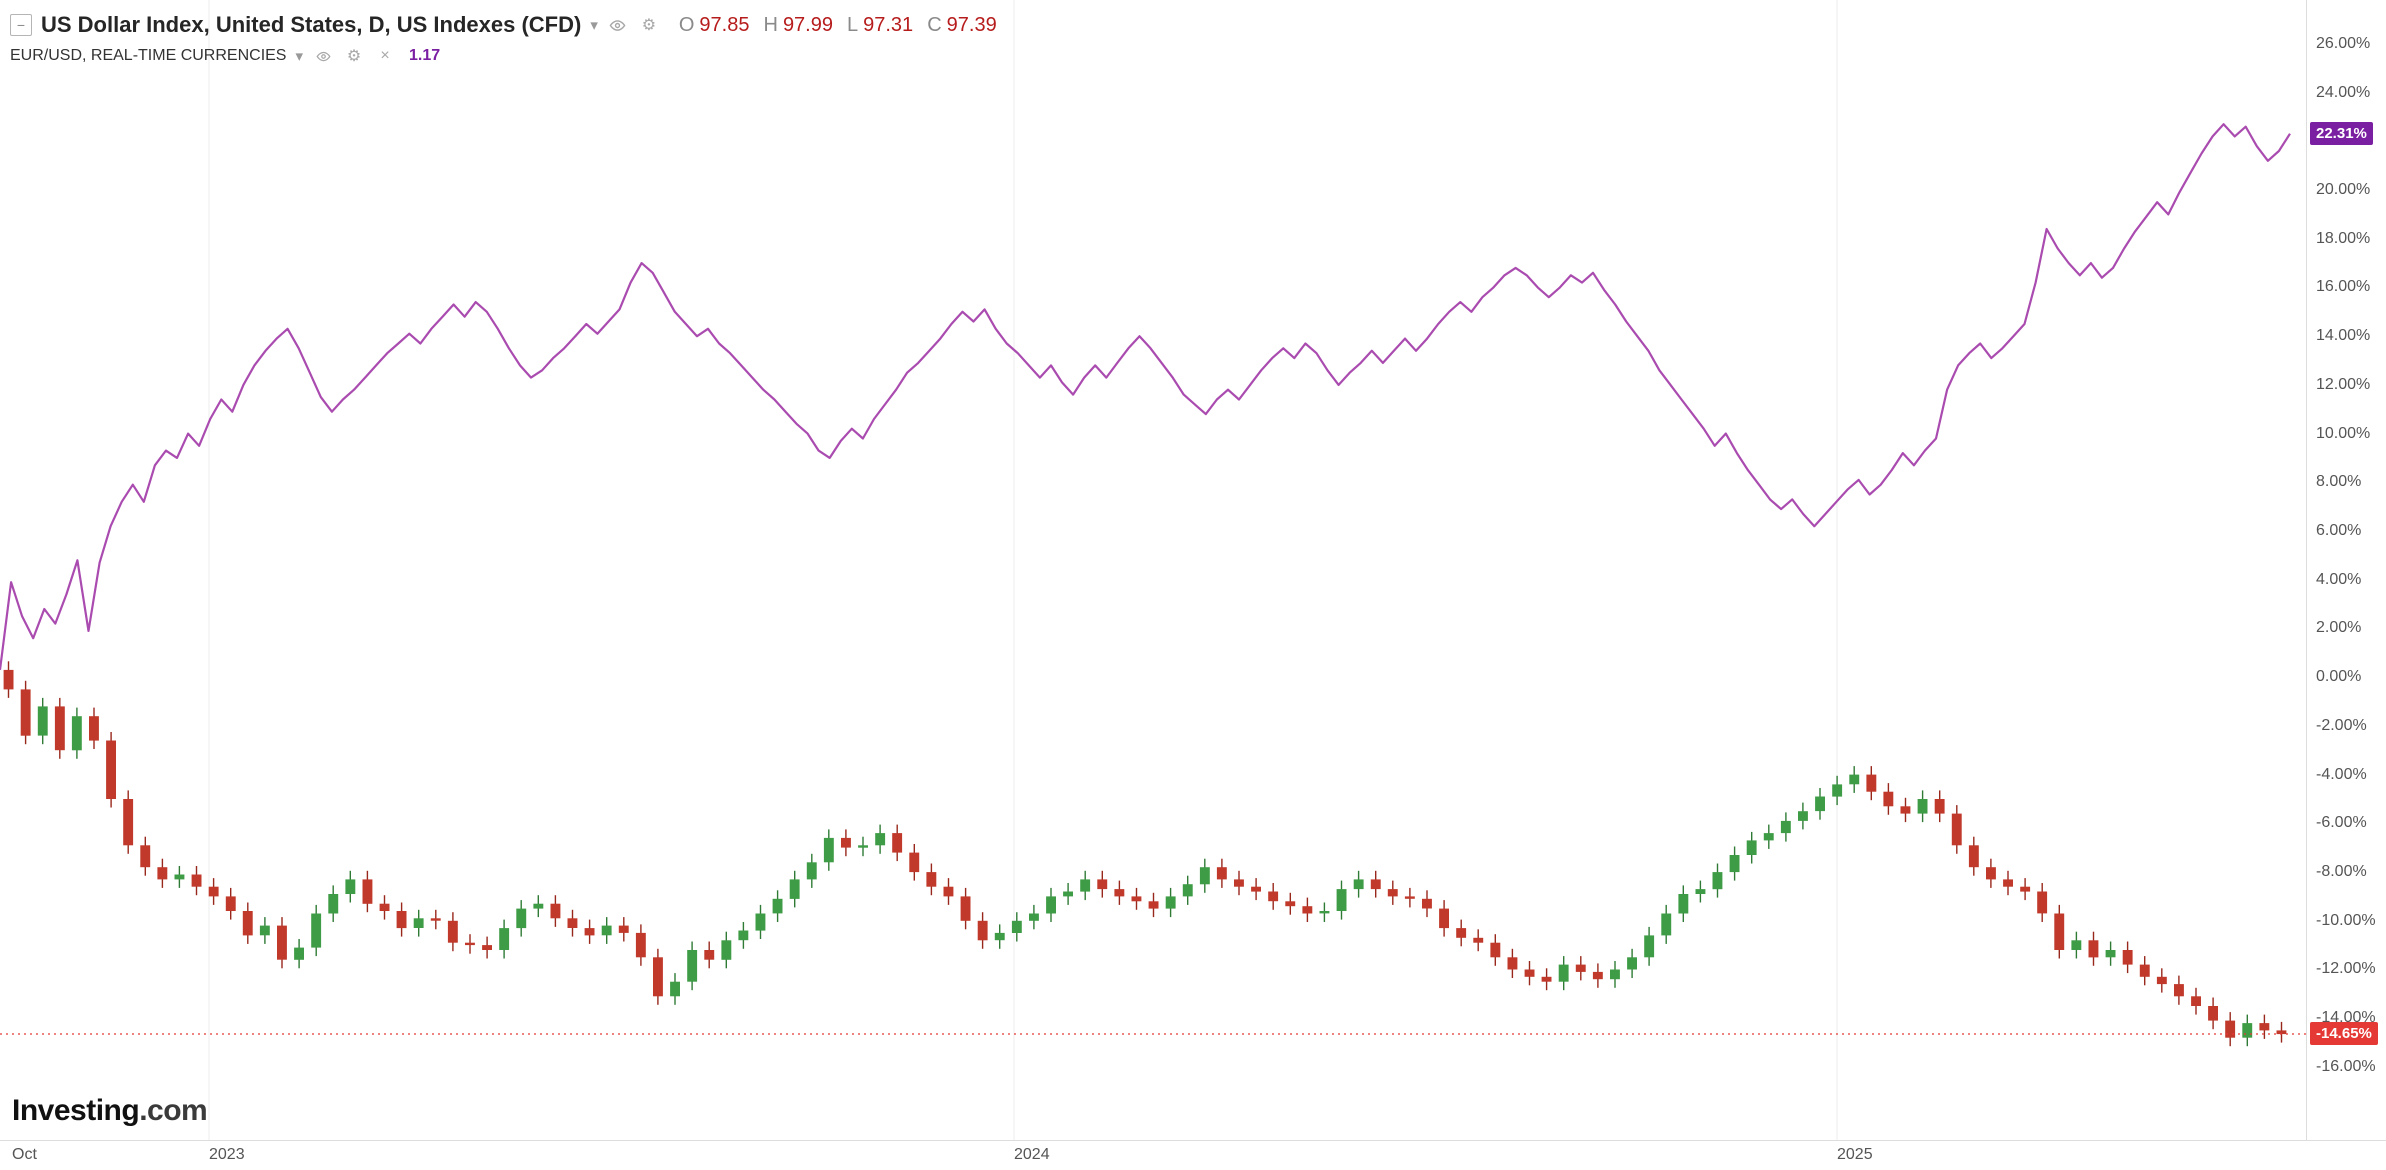 This screenshot has width=2386, height=1170. I want to click on low-value: L 97.31, so click(880, 24).